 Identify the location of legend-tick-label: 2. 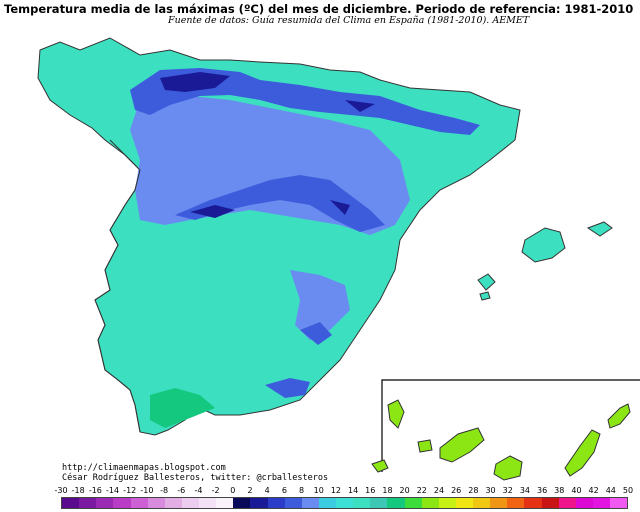
(250, 490).